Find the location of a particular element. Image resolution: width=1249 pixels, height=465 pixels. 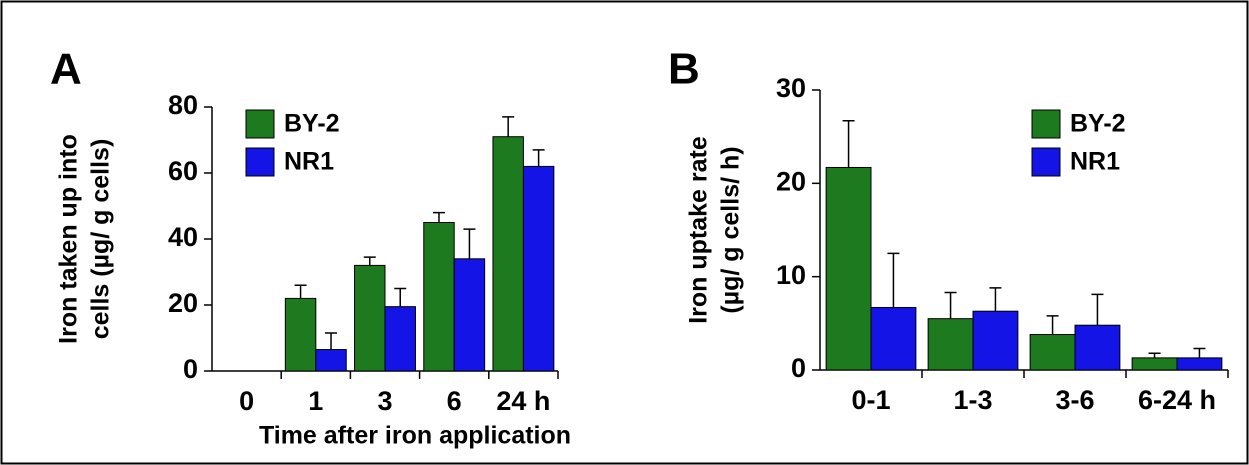

x-tick-label: 0 is located at coordinates (246, 401).